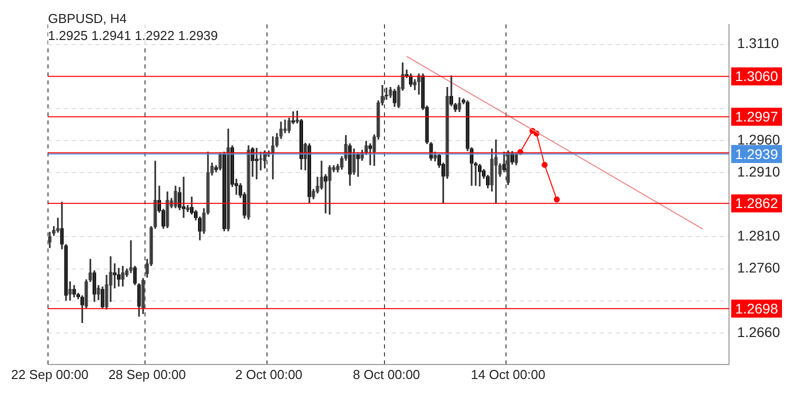  Describe the element at coordinates (49, 374) in the screenshot. I see `x-tick-label: 22 Sep 00:00` at that location.